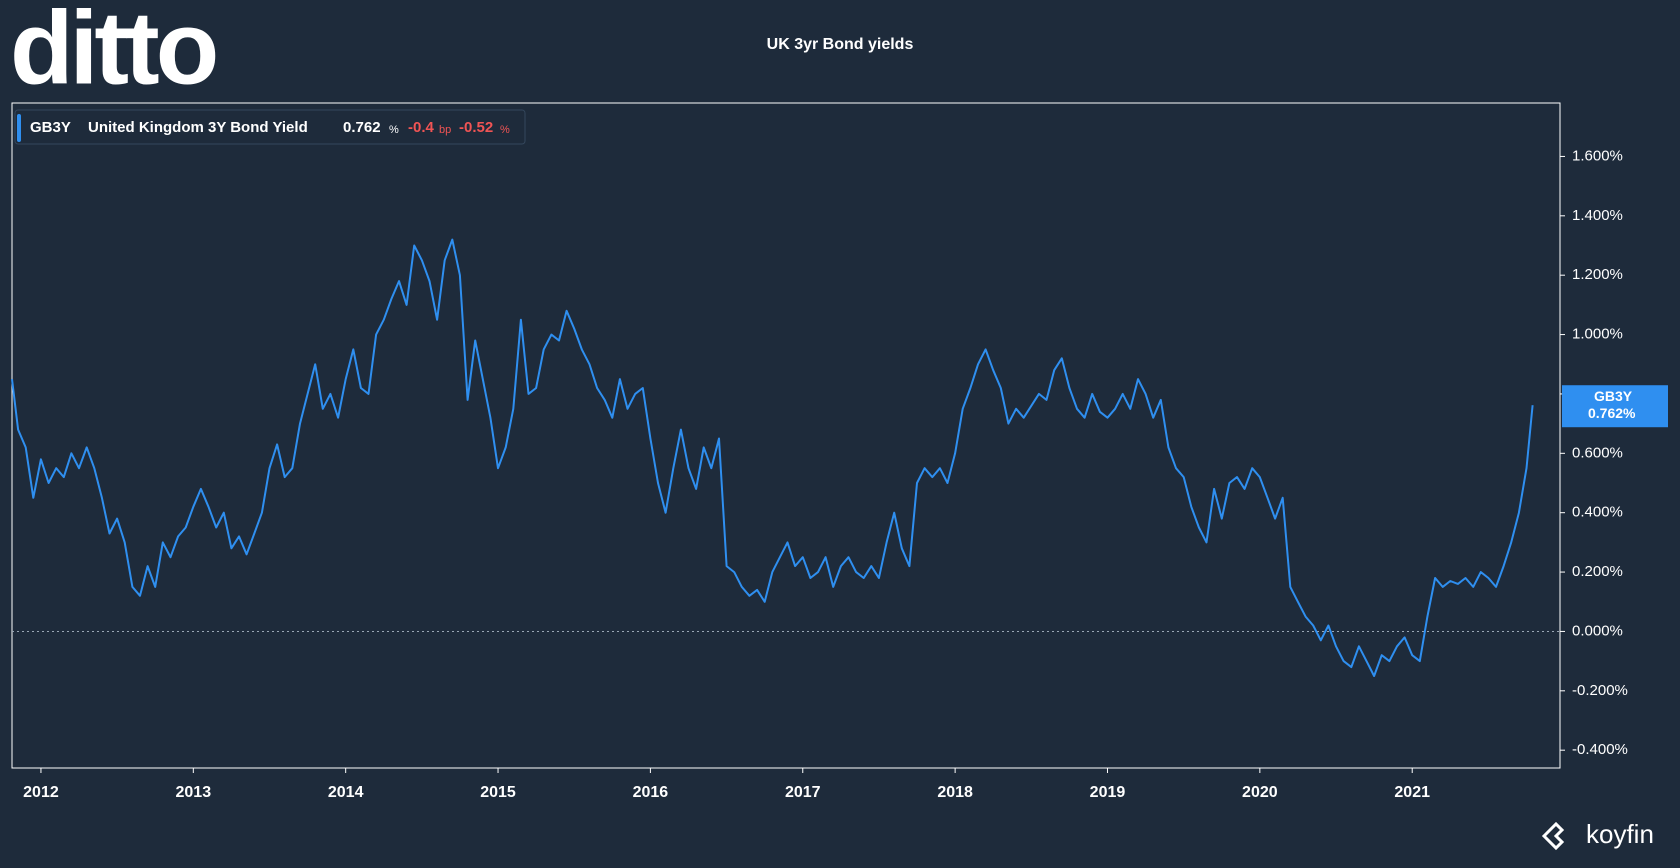 Image resolution: width=1680 pixels, height=868 pixels. Describe the element at coordinates (1597, 512) in the screenshot. I see `y-tick-label: 0.400%` at that location.